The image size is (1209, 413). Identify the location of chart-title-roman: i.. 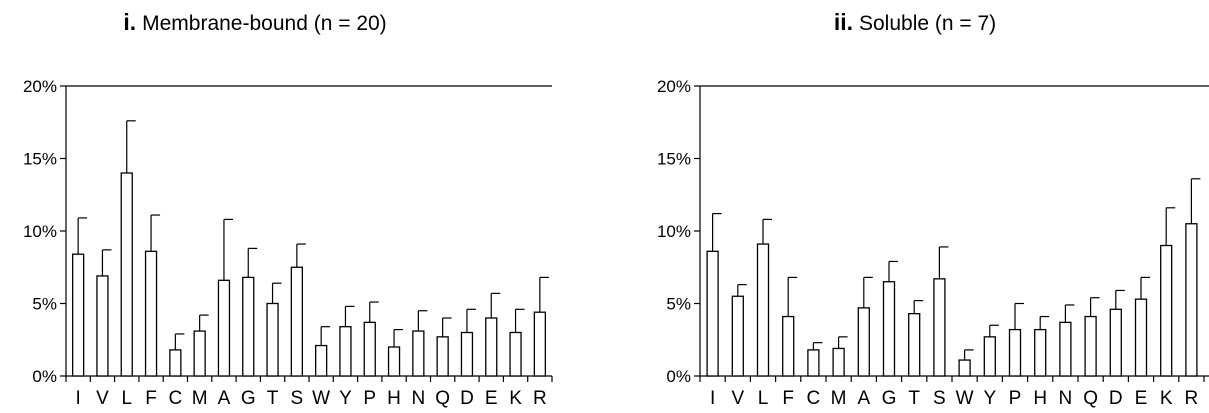
(129, 22).